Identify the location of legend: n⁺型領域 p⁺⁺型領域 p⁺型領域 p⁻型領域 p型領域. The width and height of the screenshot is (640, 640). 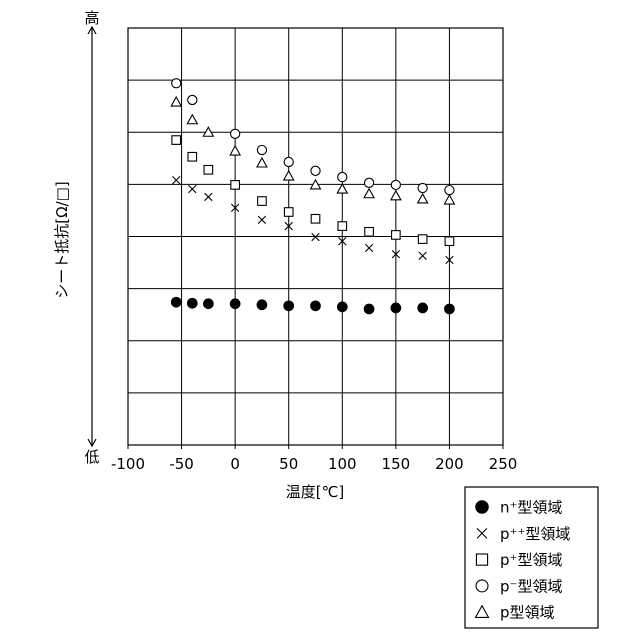
(531, 557).